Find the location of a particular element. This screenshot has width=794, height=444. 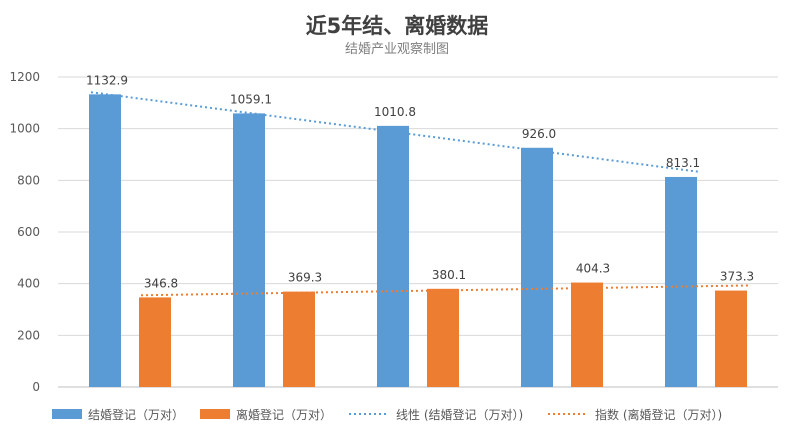

data-label: 926.0 is located at coordinates (539, 134).